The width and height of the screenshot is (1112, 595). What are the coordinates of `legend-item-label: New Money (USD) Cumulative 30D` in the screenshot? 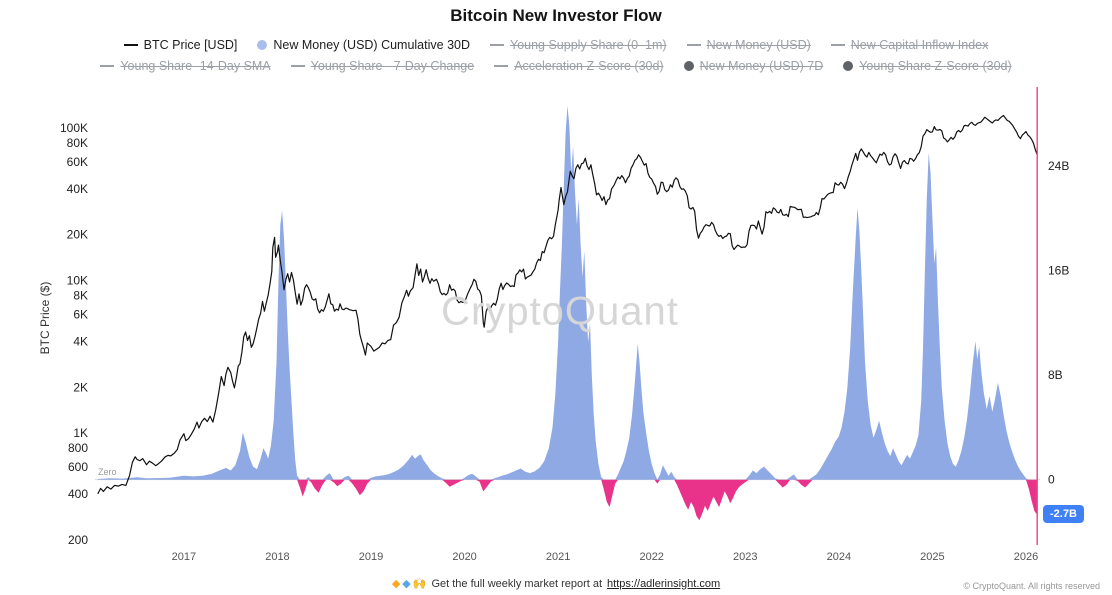 It's located at (371, 45).